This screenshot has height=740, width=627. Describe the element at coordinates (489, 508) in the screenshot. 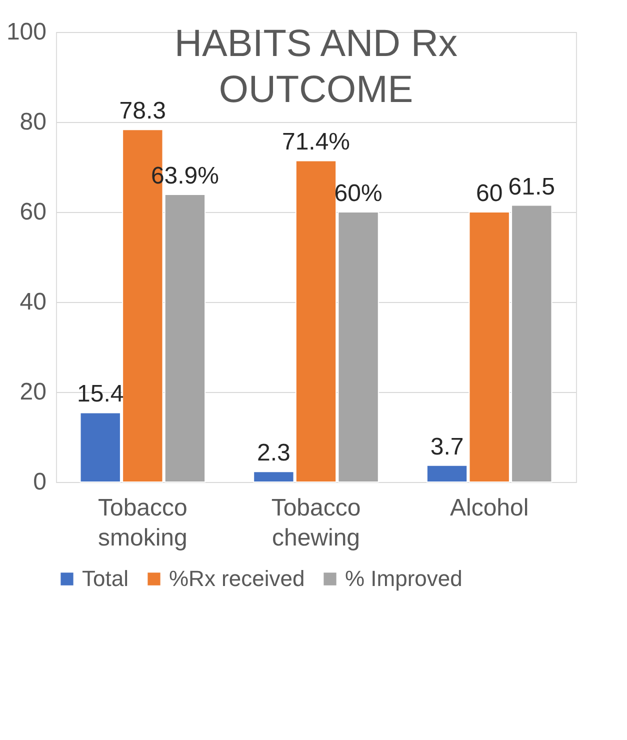

I see `x-tick-label: Alcohol` at that location.